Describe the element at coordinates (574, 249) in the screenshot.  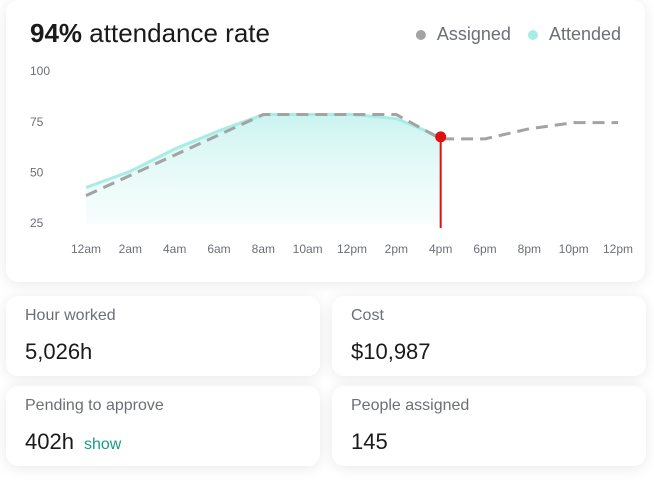
I see `x-tick-label: 10pm` at that location.